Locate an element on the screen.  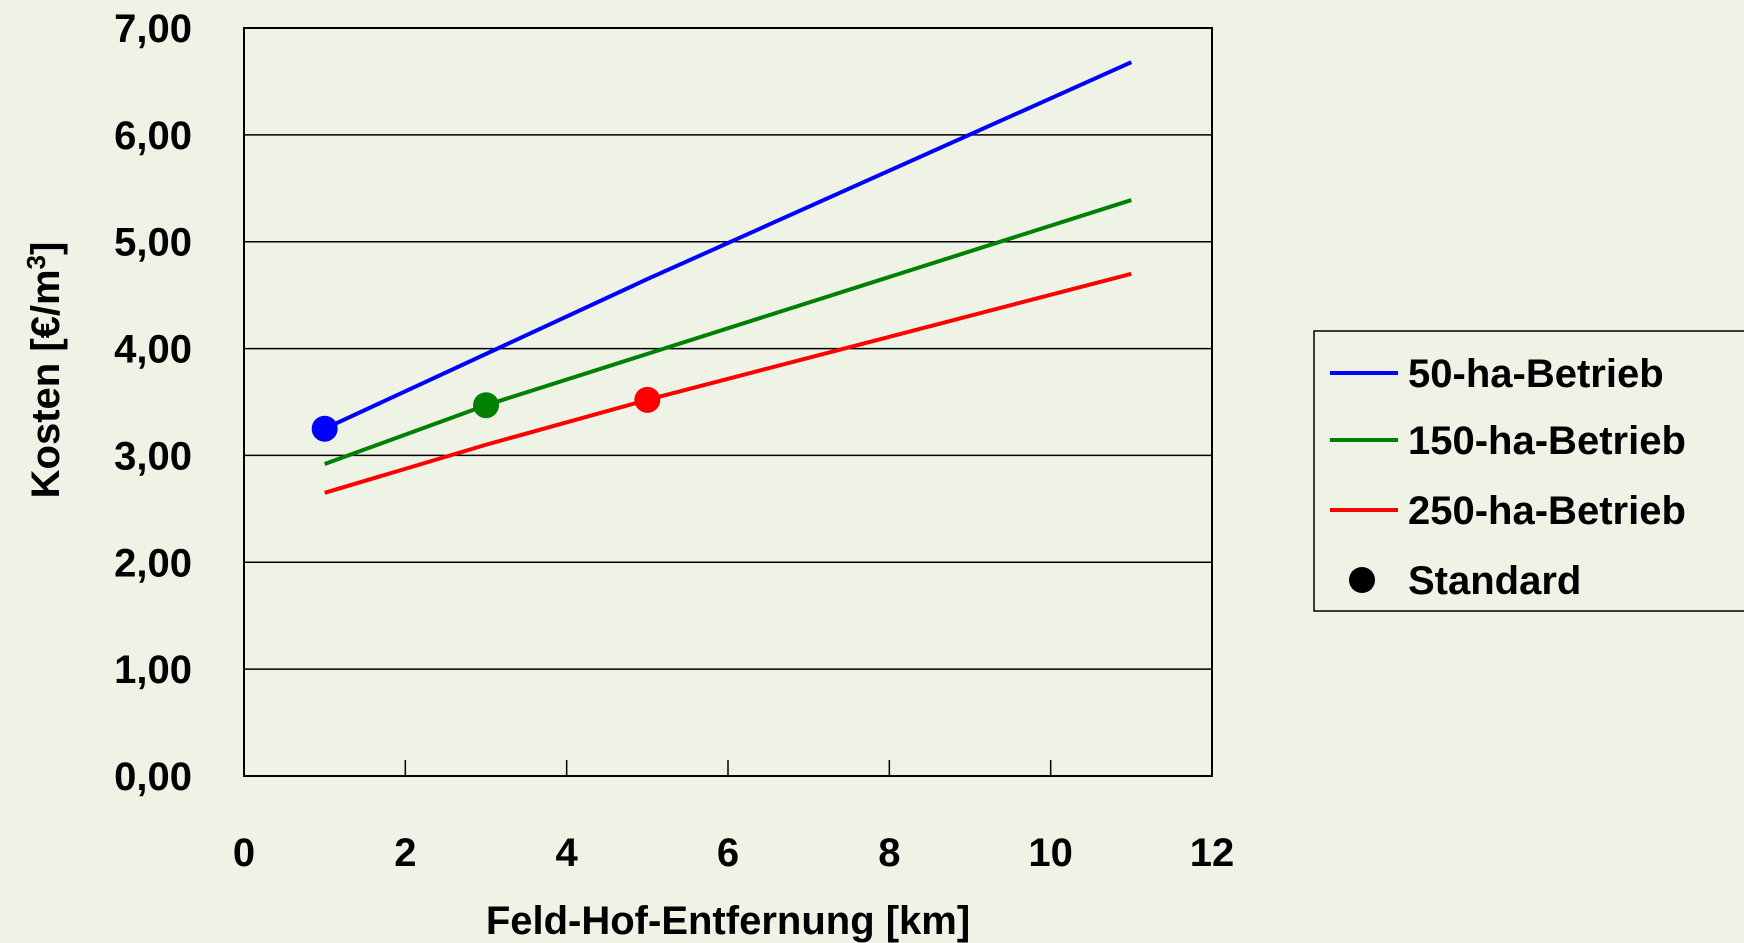
legend-marker-standard is located at coordinates (1362, 580).